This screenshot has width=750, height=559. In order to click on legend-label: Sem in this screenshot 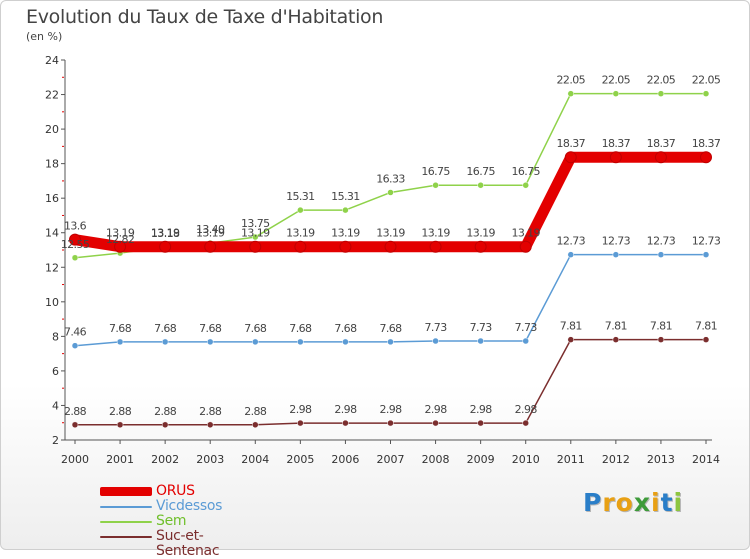, I will do `click(171, 521)`.